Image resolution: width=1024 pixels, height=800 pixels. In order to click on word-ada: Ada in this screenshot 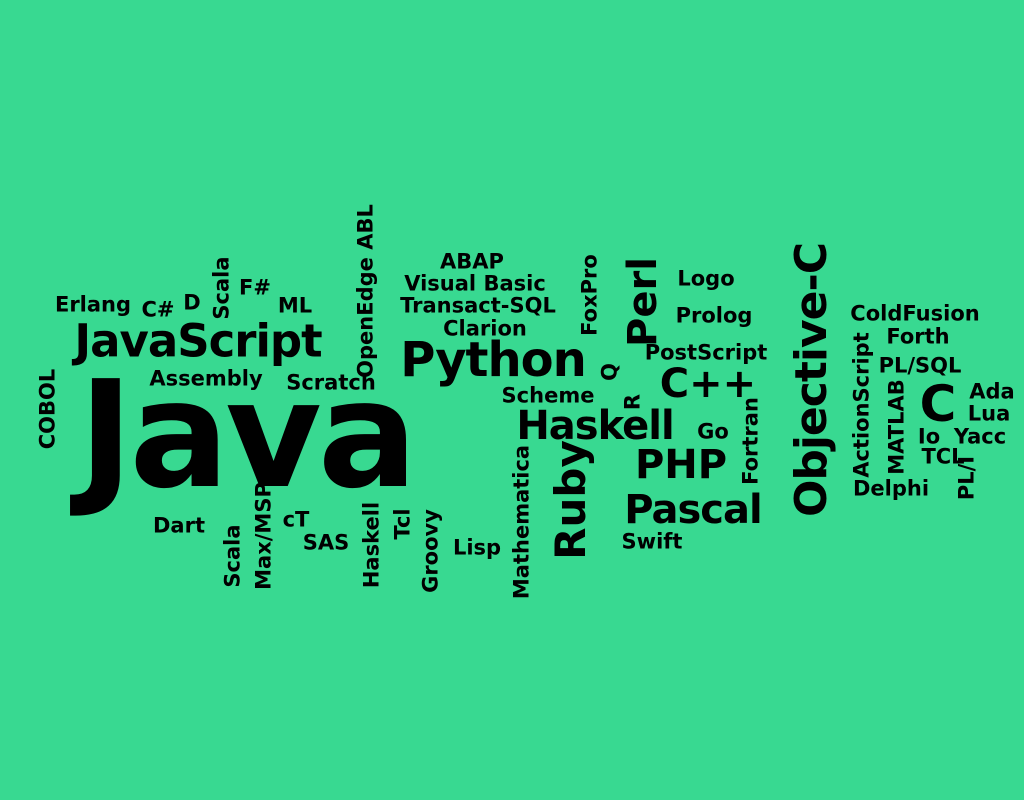, I will do `click(992, 391)`.